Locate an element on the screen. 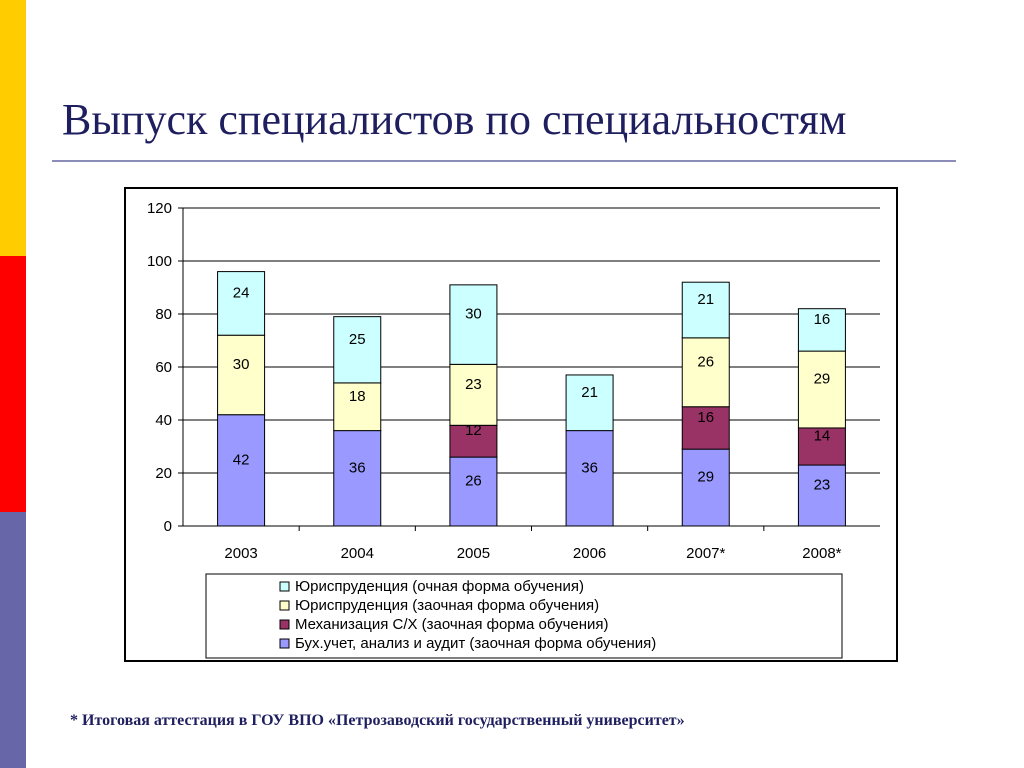  y-tick-label: 40 is located at coordinates (163, 420).